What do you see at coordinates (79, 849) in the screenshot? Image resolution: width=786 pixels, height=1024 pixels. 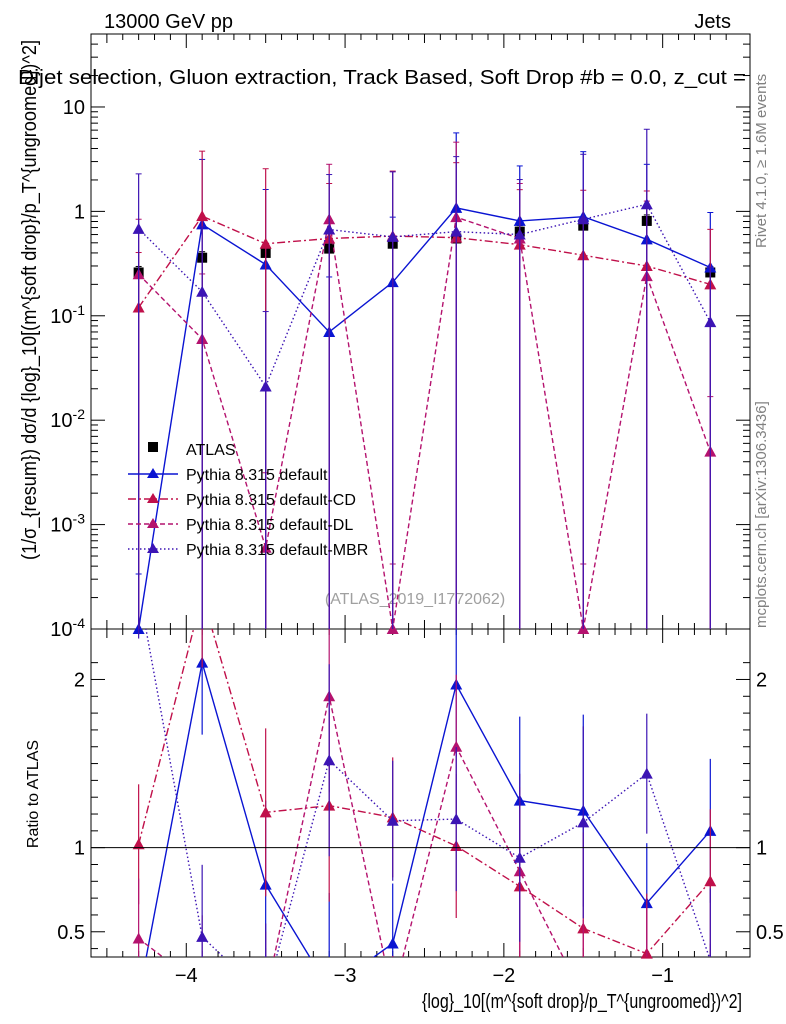 I see `ratio-y-tick-label: 1` at bounding box center [79, 849].